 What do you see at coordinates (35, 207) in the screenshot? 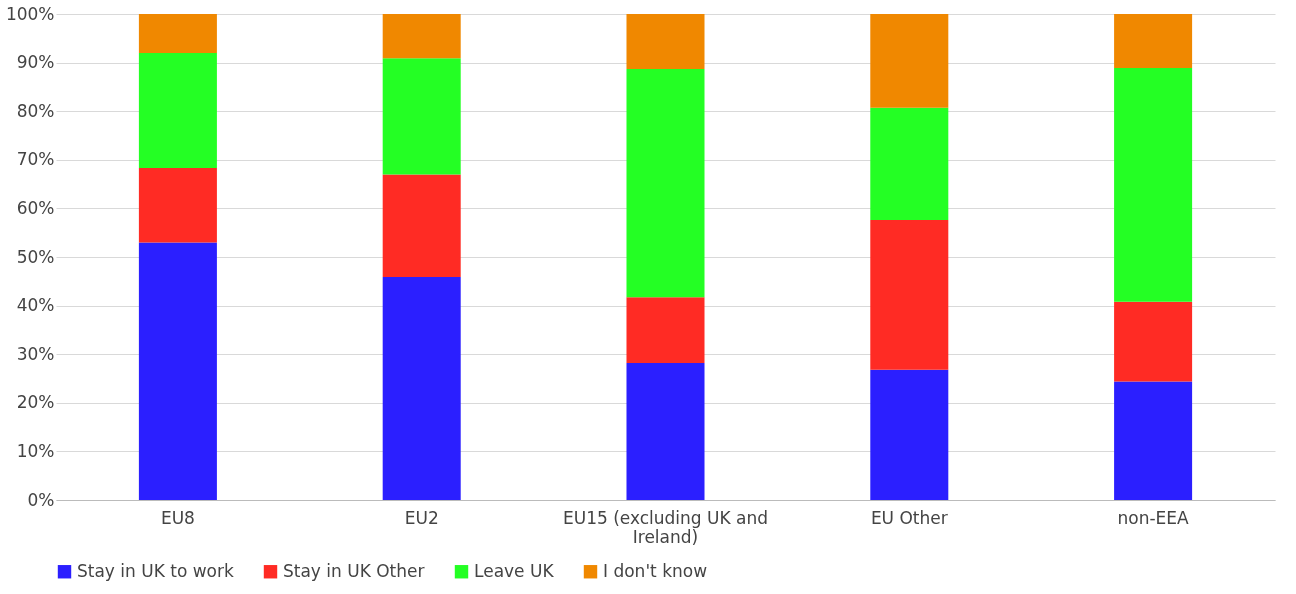
I see `y-tick-label: 60%` at bounding box center [35, 207].